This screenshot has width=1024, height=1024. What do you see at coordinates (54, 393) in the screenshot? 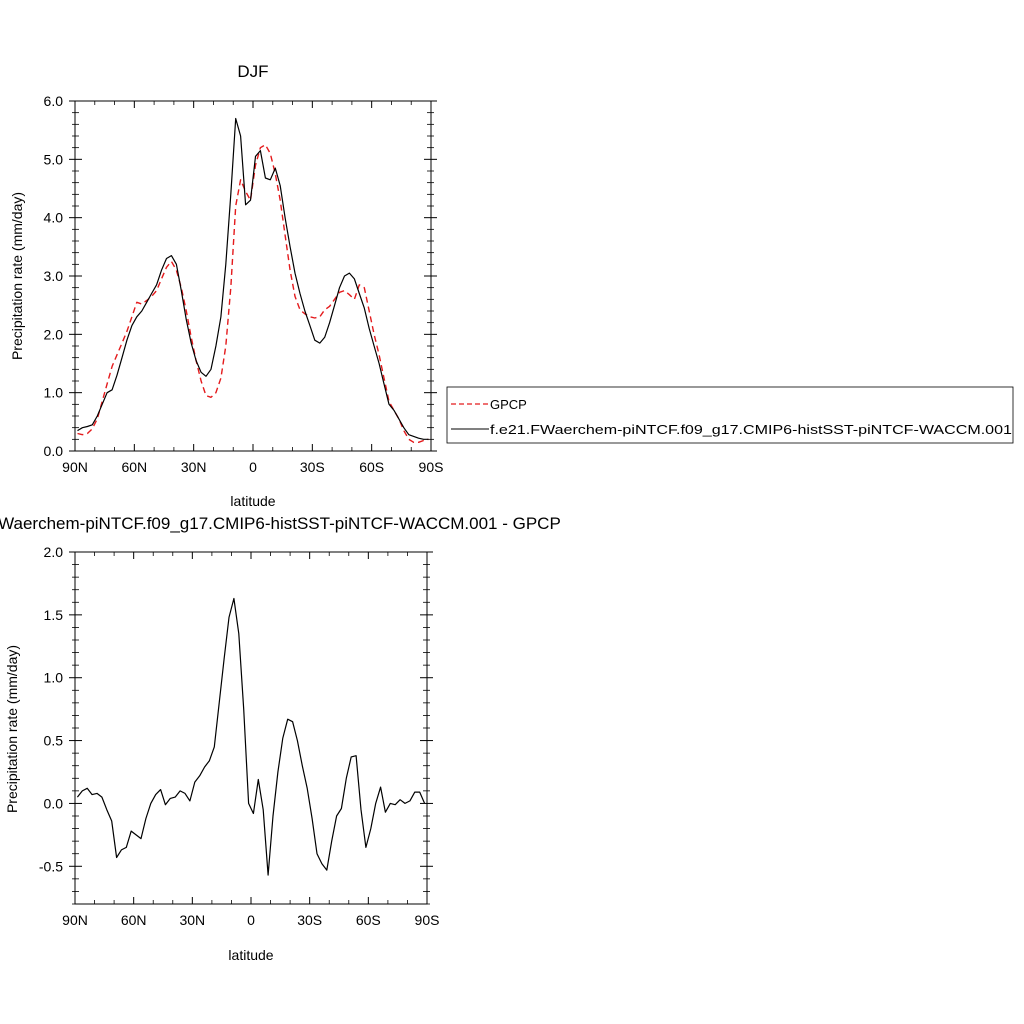
I see `top-y-tick-label: 1.0` at bounding box center [54, 393].